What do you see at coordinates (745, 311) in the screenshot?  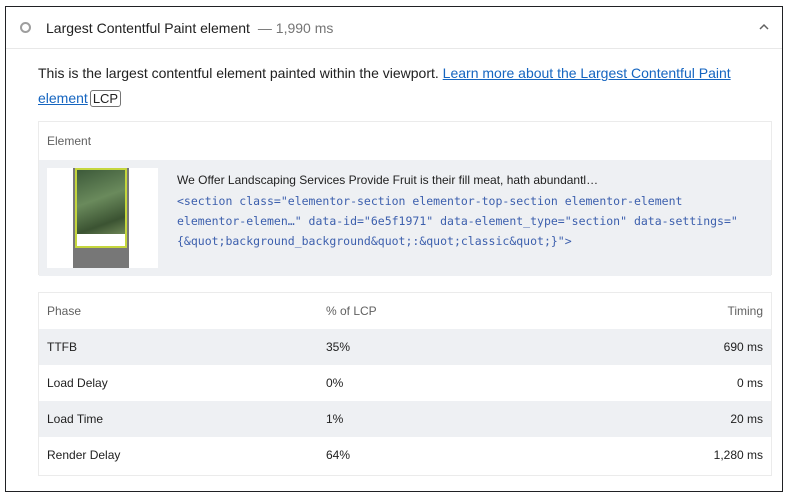 I see `header-timing: Timing` at bounding box center [745, 311].